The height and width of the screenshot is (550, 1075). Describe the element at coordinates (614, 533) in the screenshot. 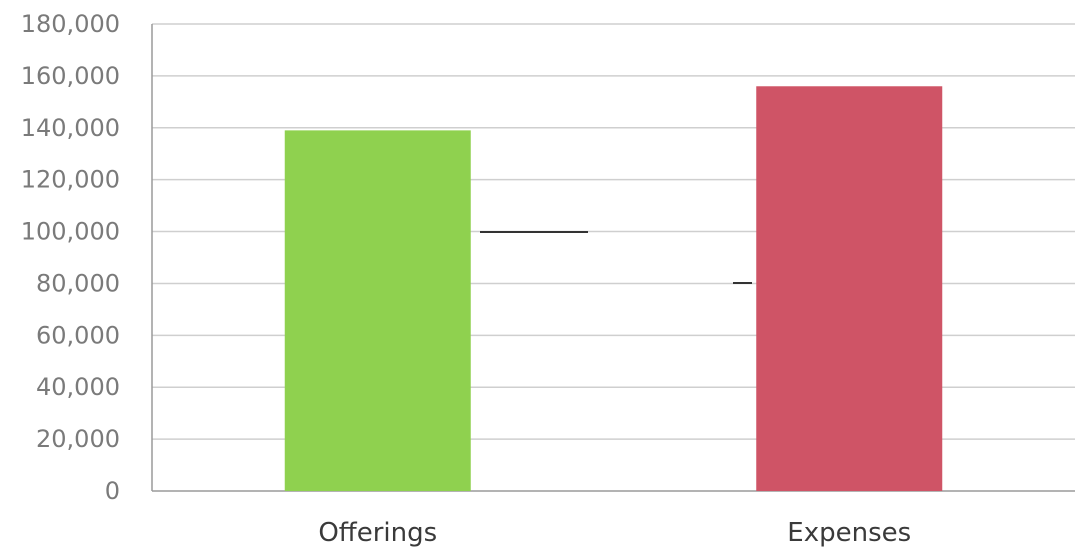

I see `x-axis-category-labels: Offerings Expenses` at that location.